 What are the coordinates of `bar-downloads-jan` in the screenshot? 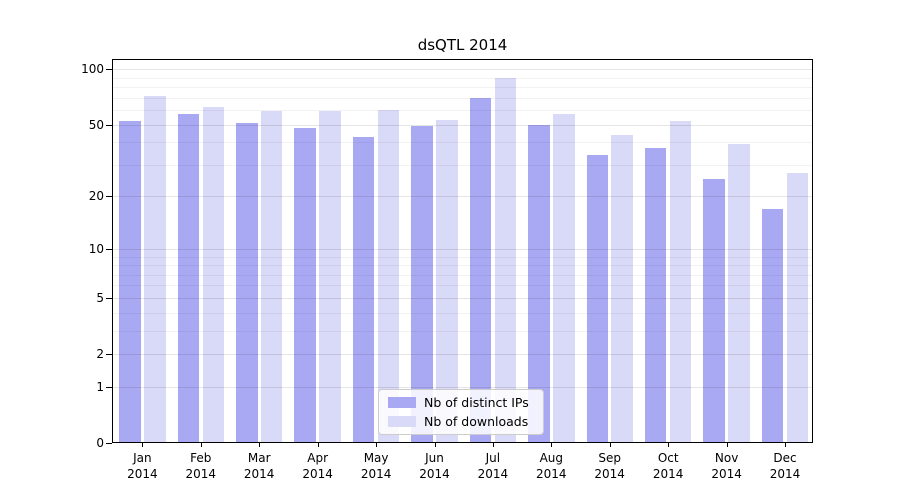 It's located at (155, 269).